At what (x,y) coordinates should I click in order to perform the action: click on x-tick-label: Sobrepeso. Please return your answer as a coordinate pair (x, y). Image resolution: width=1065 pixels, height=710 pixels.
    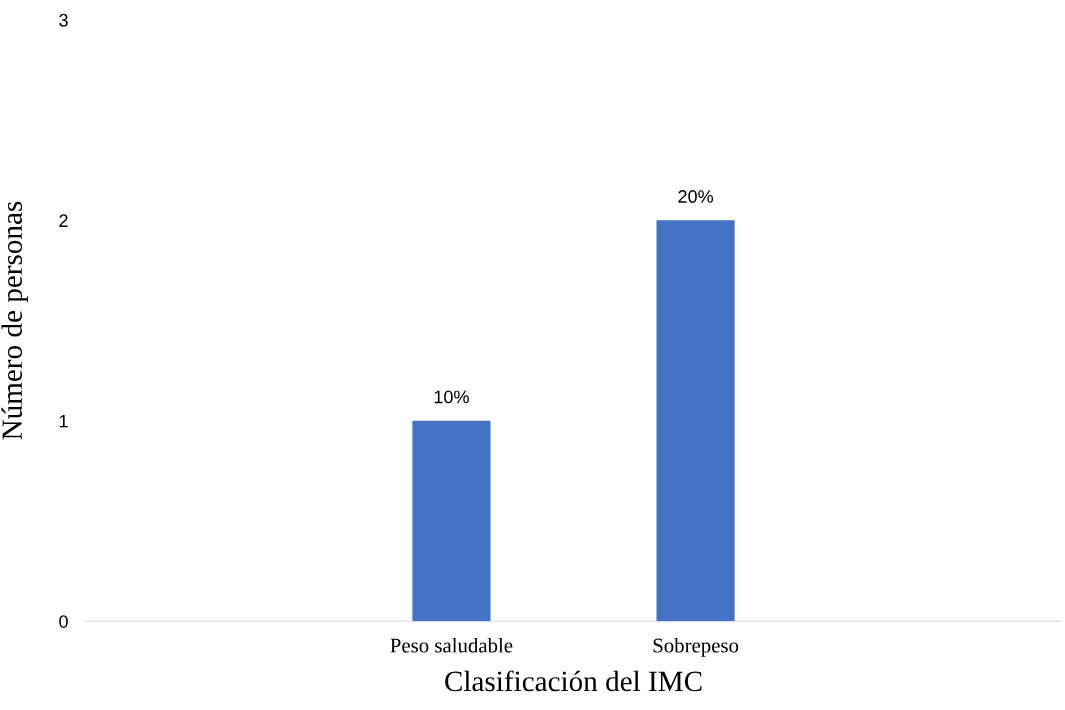
    Looking at the image, I should click on (696, 647).